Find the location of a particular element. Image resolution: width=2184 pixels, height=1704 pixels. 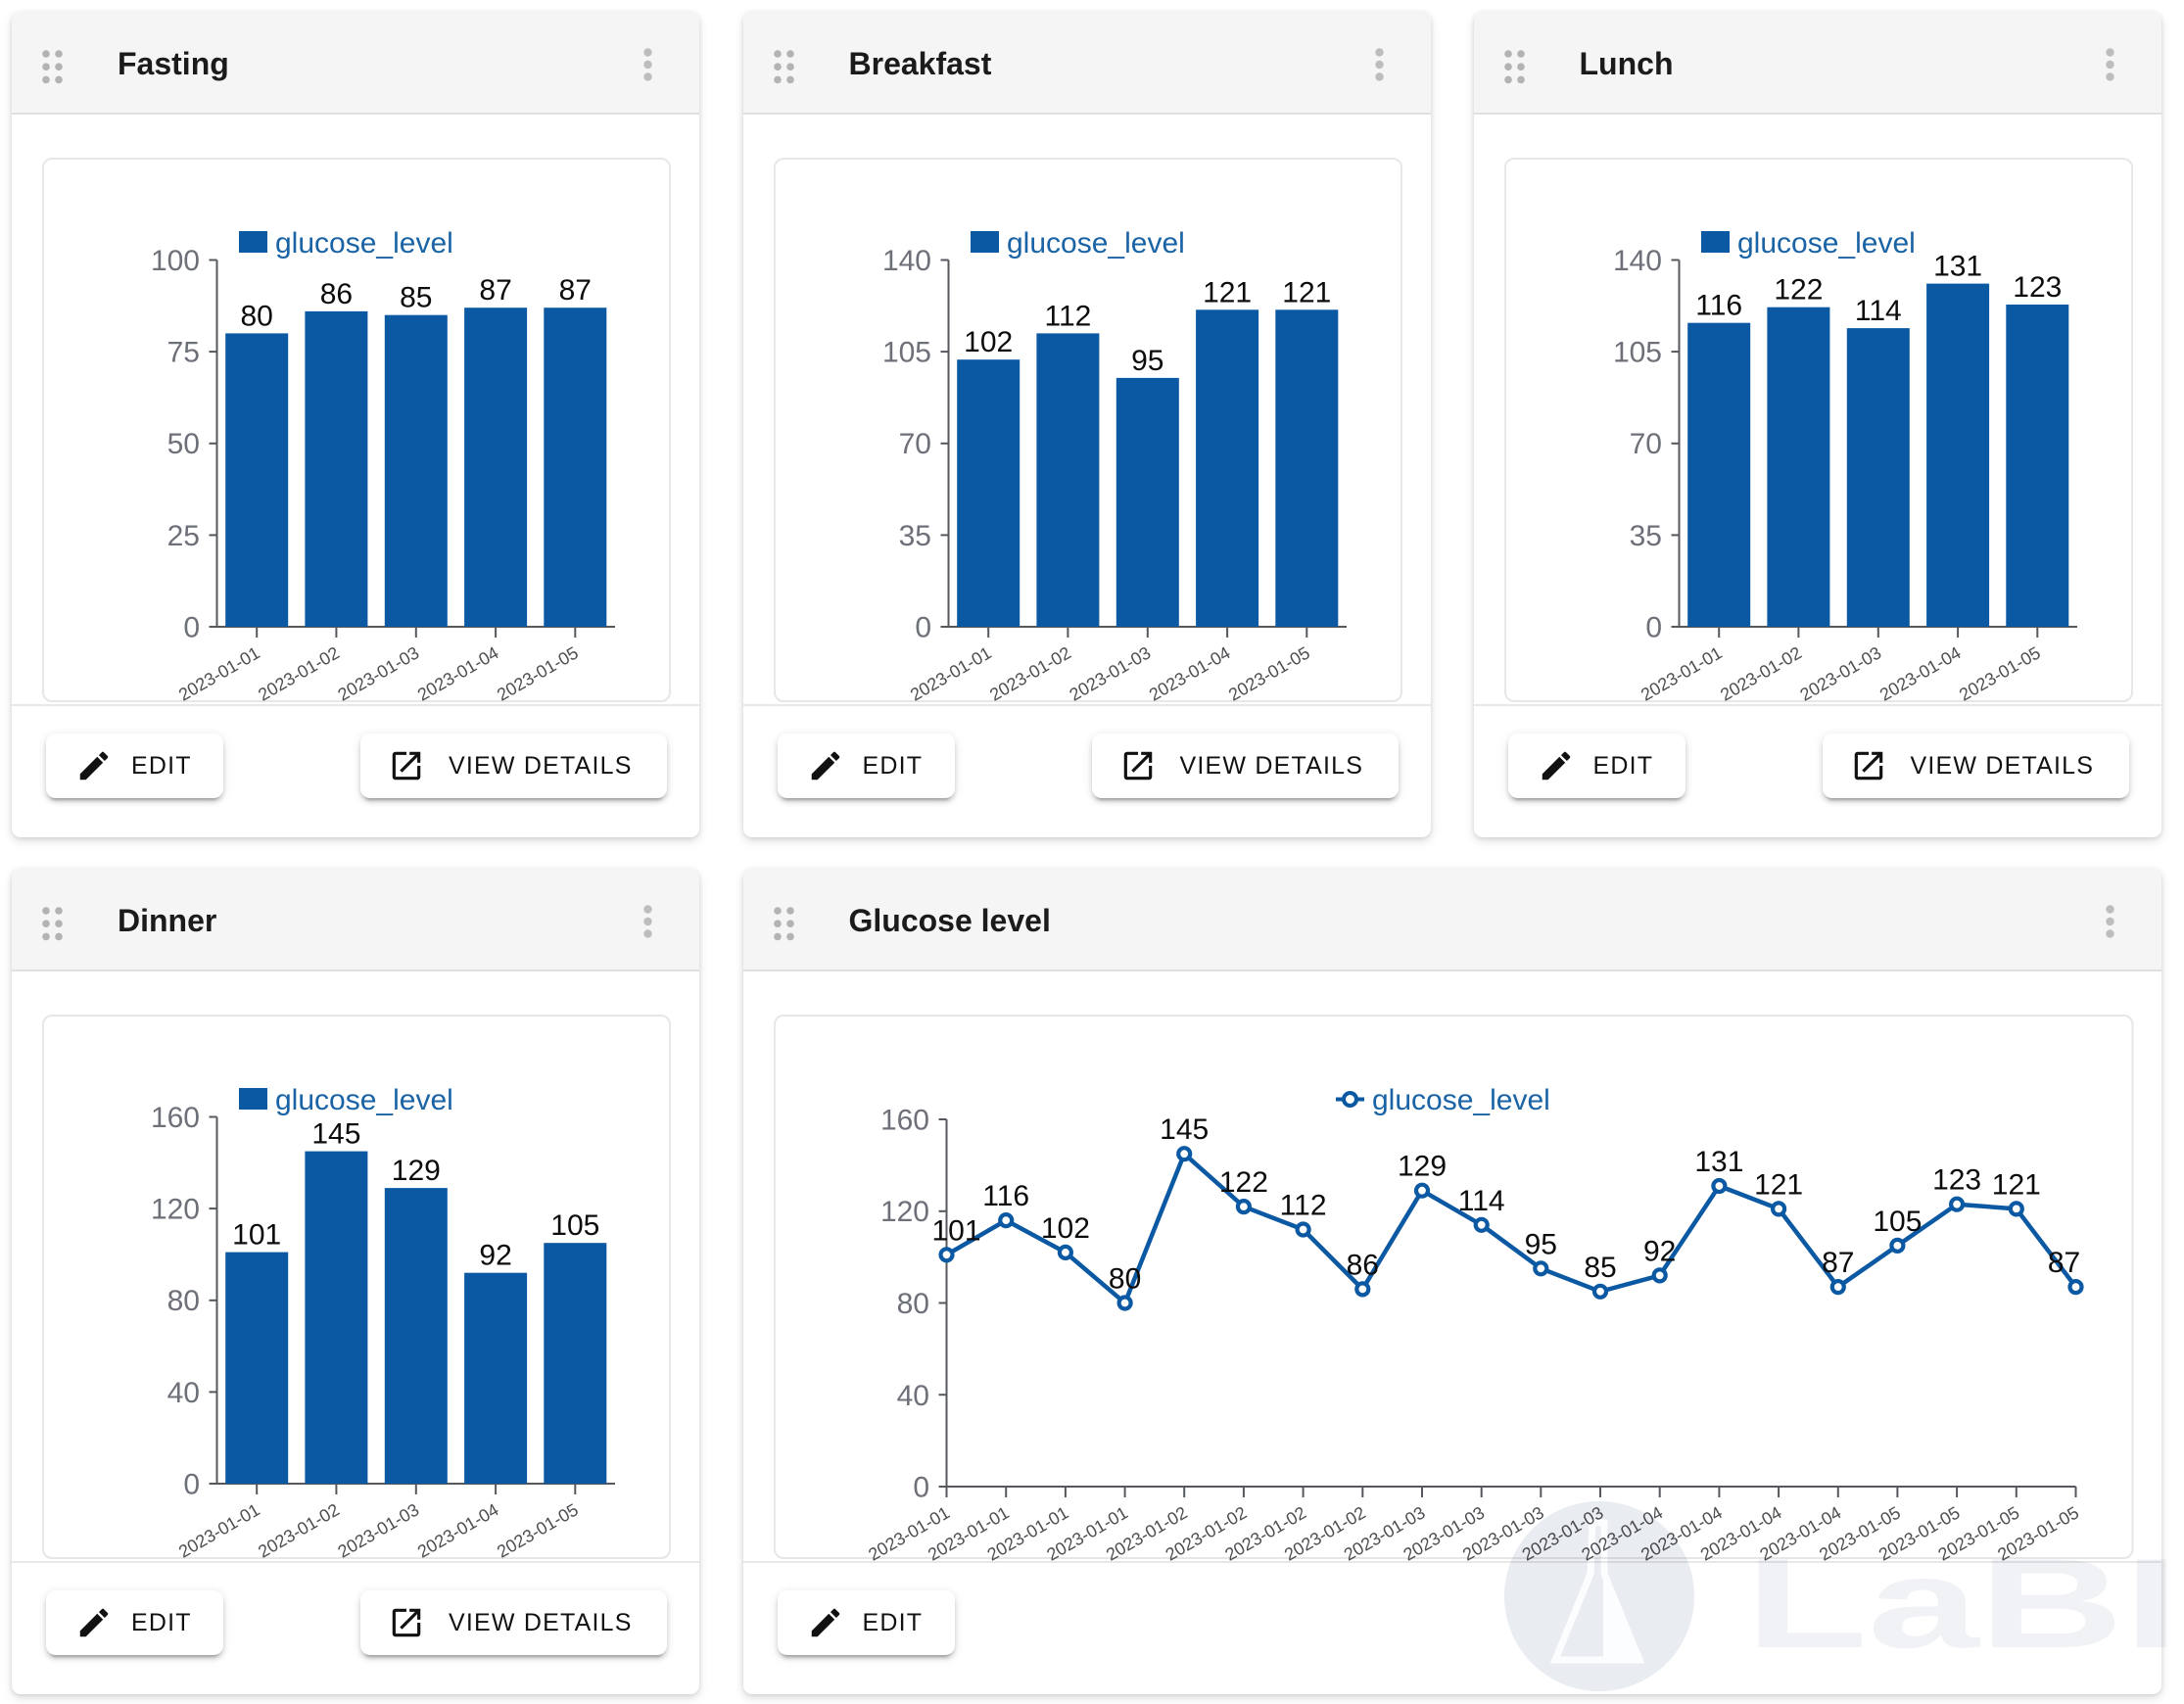

svg-text: 25 is located at coordinates (183, 536).